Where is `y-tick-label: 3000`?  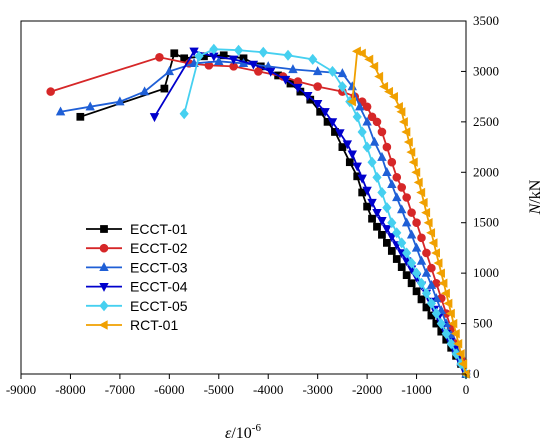 y-tick-label: 3000 is located at coordinates (486, 70).